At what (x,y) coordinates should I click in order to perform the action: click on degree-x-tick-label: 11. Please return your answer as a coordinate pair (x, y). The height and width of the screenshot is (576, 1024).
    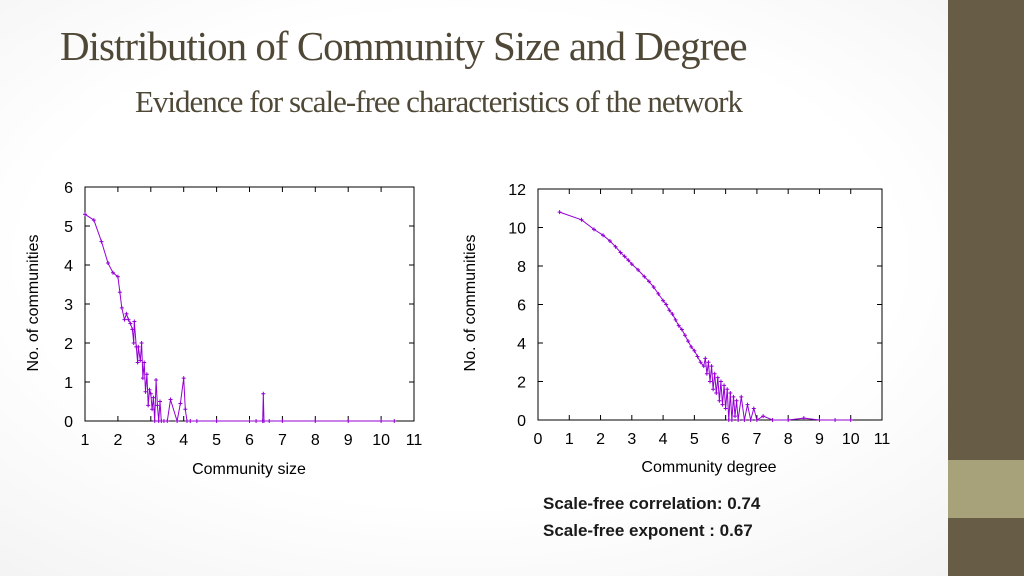
    Looking at the image, I should click on (882, 439).